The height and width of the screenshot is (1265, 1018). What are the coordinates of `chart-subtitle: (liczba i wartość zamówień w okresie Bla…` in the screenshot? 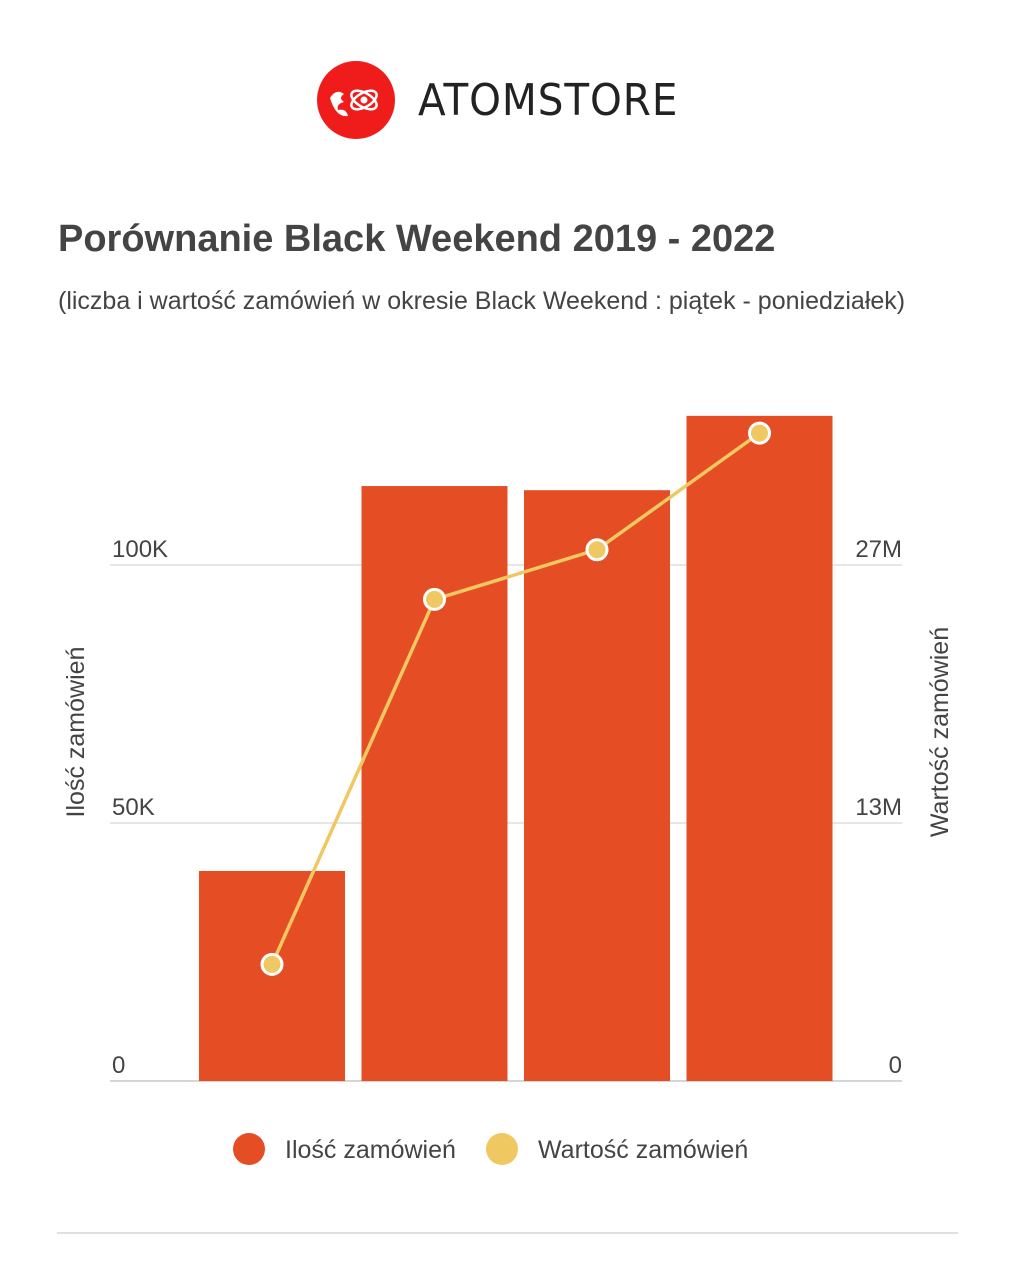 It's located at (482, 301).